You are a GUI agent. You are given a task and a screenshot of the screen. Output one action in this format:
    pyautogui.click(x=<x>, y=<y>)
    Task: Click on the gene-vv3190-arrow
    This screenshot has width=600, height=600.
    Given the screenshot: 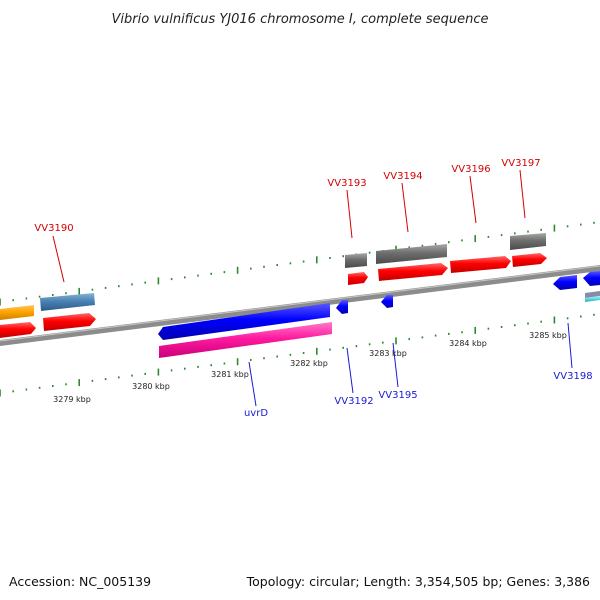 What is the action you would take?
    pyautogui.click(x=69, y=322)
    